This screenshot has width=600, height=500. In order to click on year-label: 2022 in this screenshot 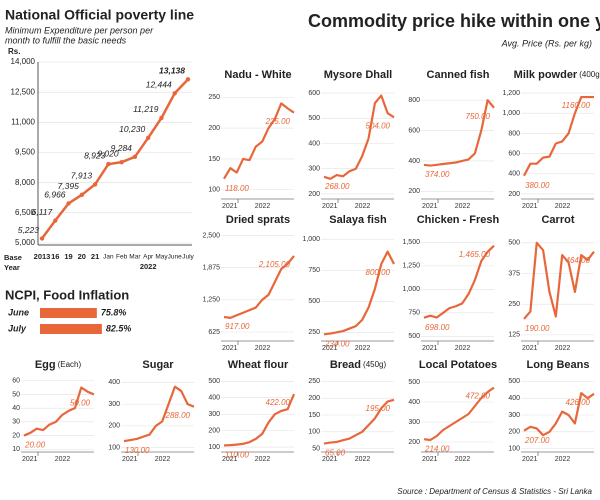, I will do `click(148, 266)`.